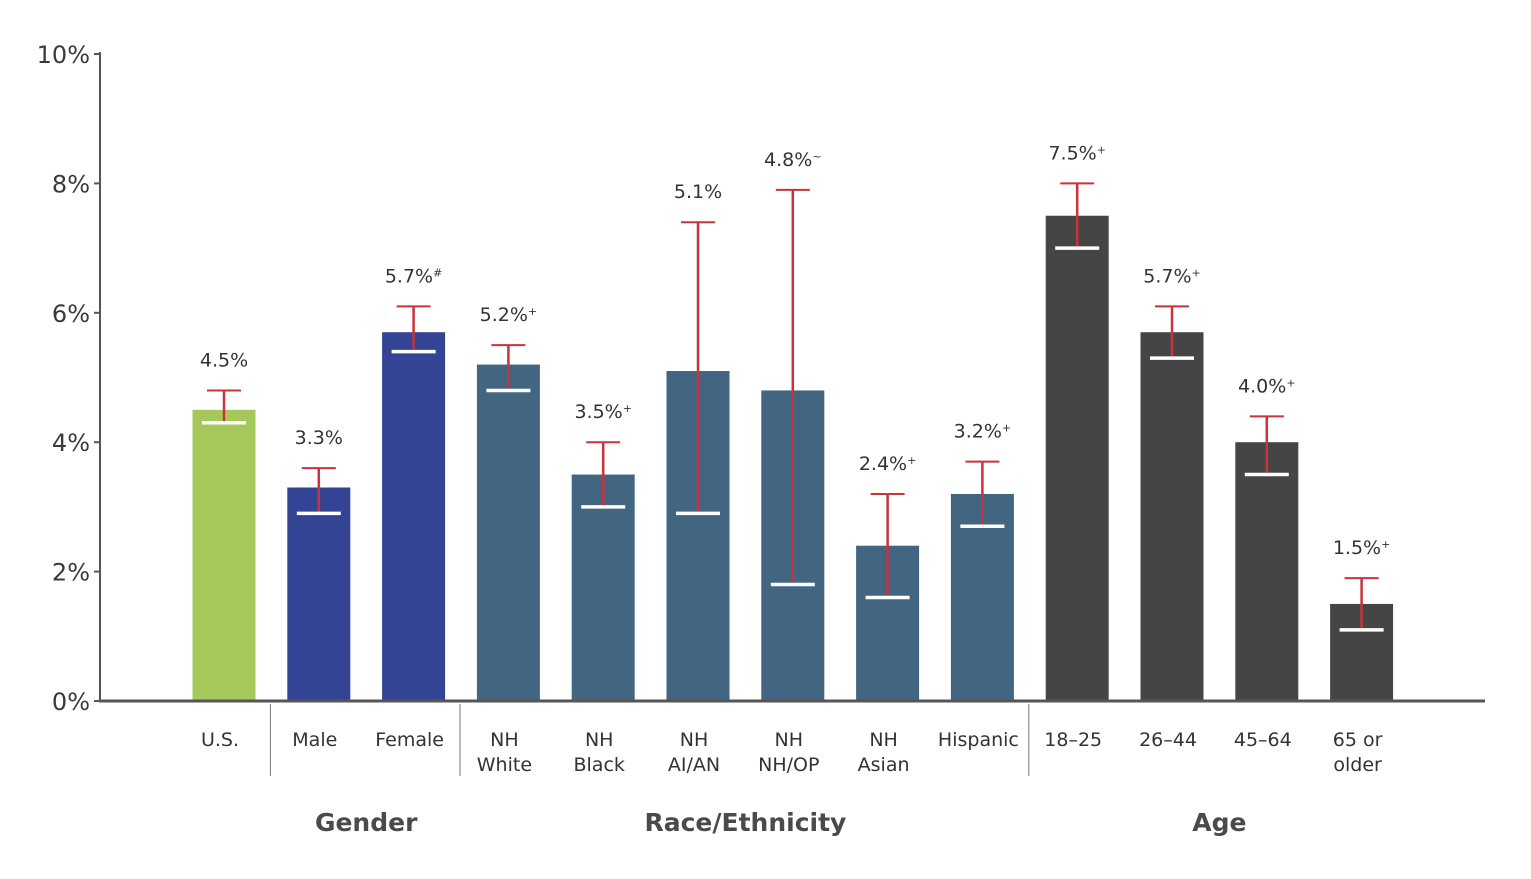  What do you see at coordinates (978, 432) in the screenshot?
I see `data-label-value: 3.2%` at bounding box center [978, 432].